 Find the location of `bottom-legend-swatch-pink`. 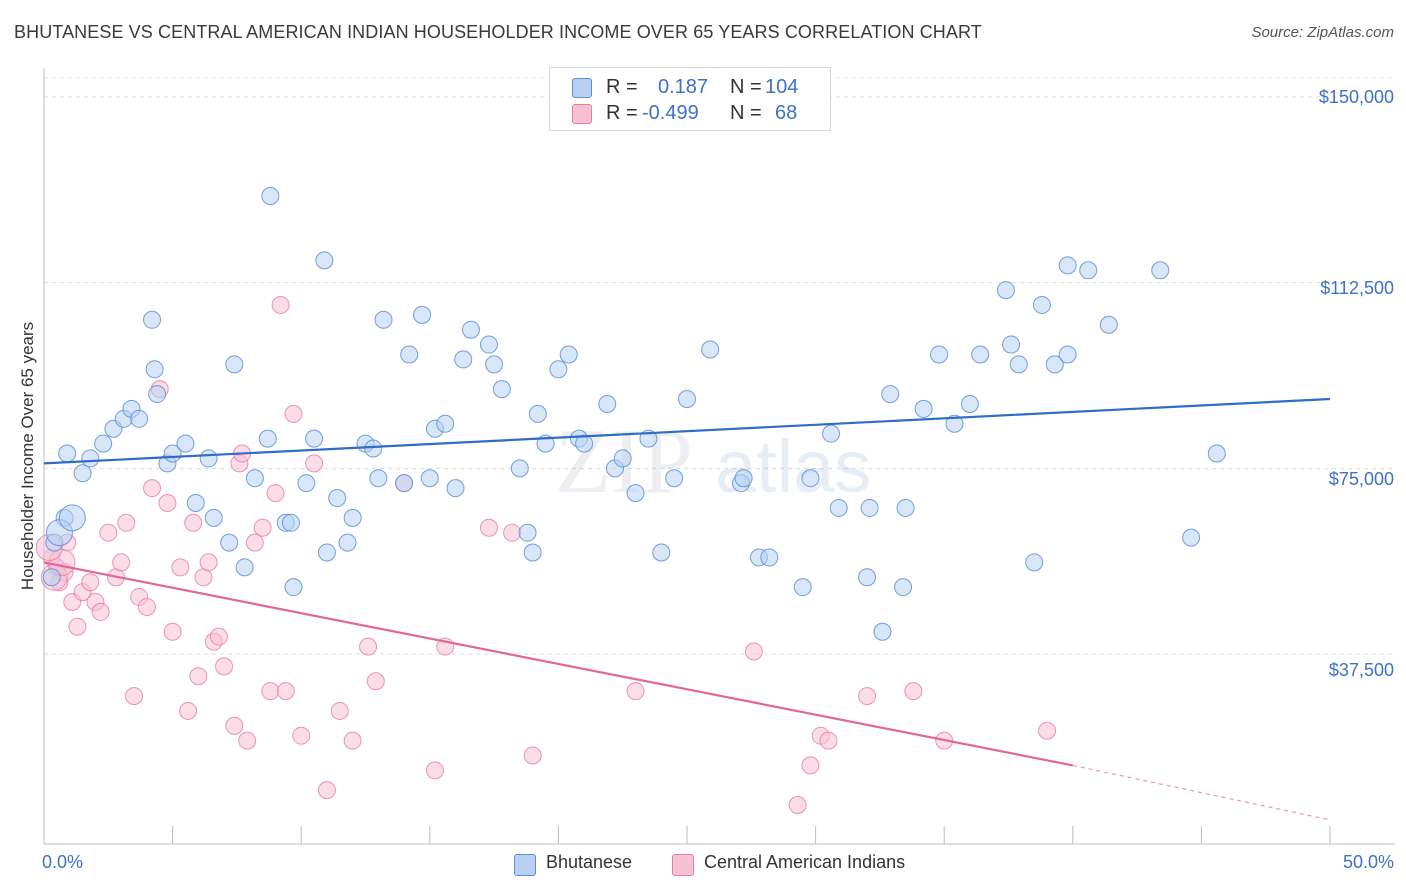

bottom-legend-swatch-pink is located at coordinates (683, 865).